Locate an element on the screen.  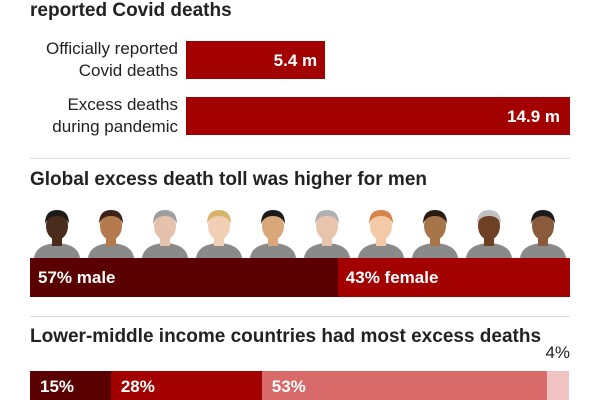
male-label: 57% male is located at coordinates (77, 277).